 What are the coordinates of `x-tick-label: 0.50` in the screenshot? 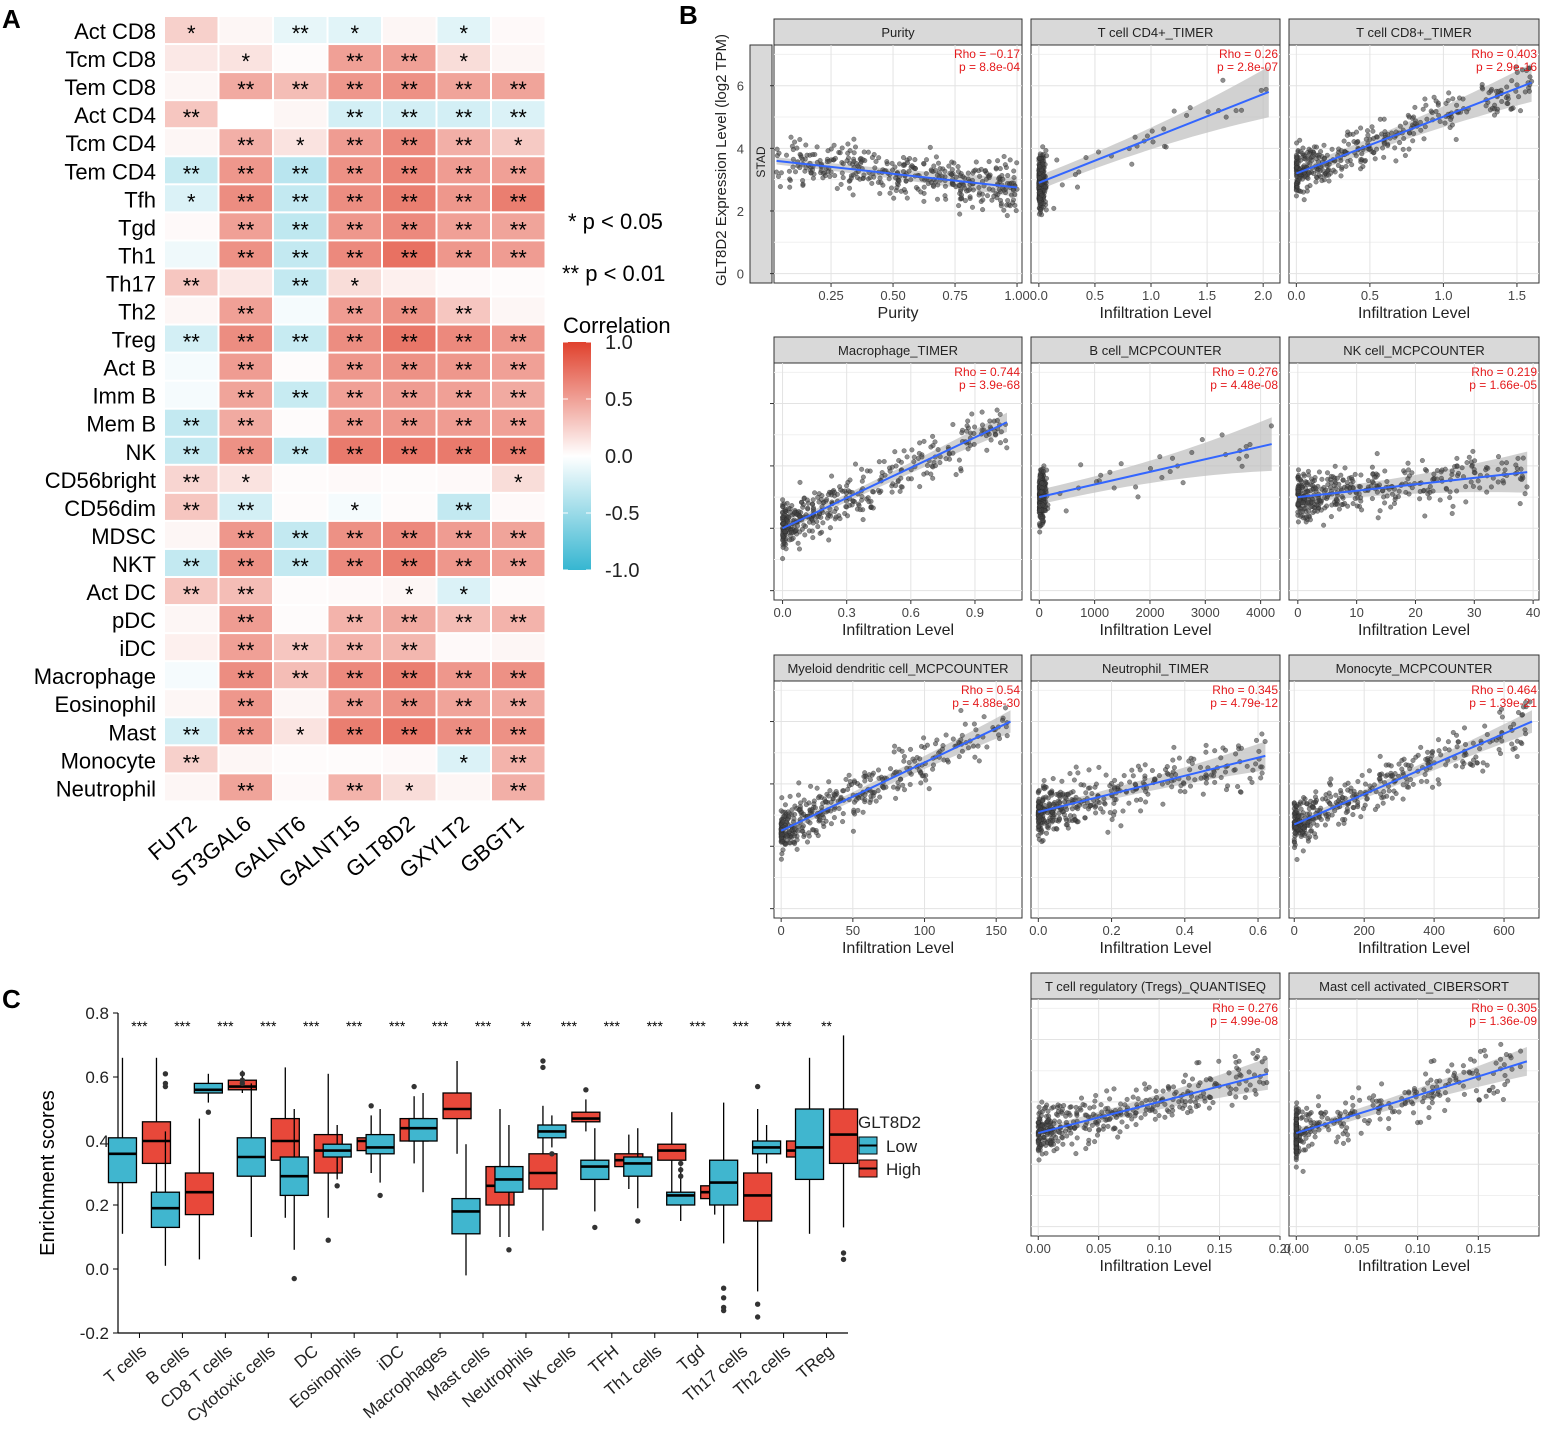 It's located at (892, 295).